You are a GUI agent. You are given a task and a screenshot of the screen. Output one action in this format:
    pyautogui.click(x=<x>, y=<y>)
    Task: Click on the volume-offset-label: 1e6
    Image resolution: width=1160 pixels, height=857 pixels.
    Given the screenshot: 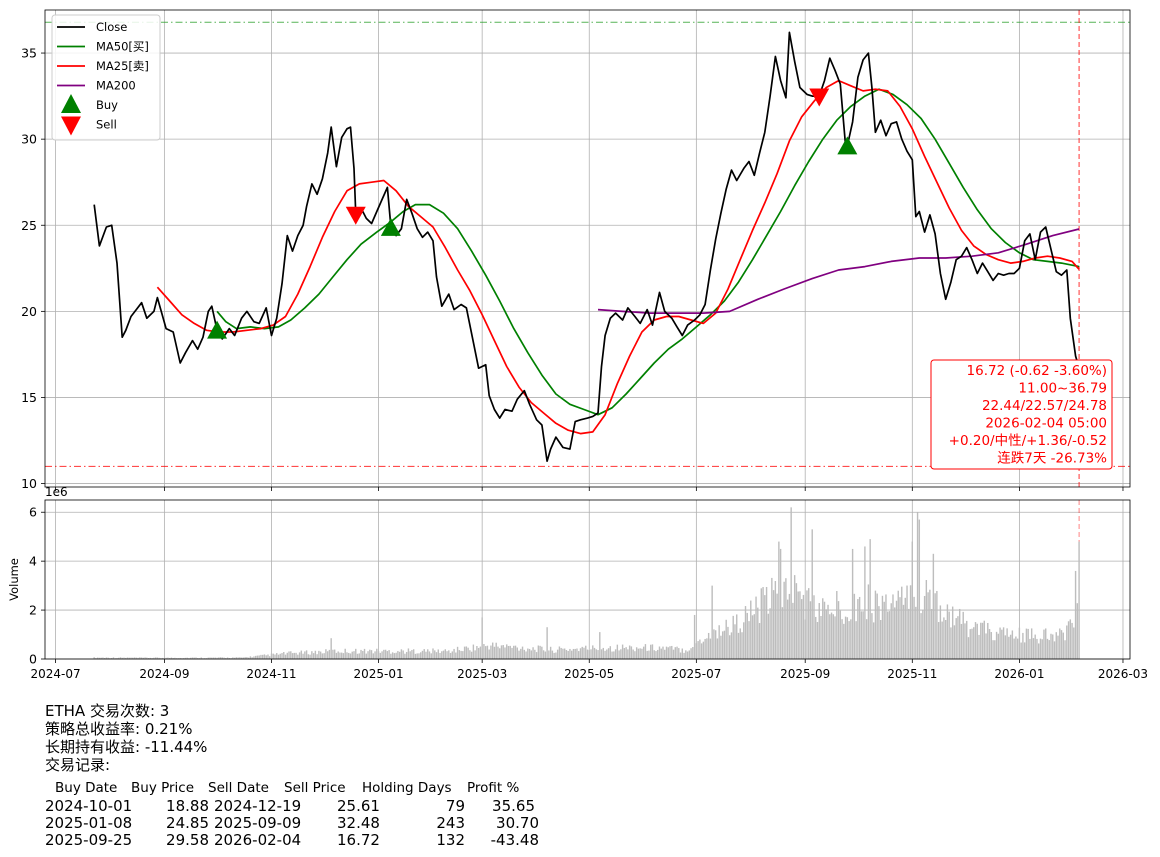 What is the action you would take?
    pyautogui.click(x=56, y=492)
    